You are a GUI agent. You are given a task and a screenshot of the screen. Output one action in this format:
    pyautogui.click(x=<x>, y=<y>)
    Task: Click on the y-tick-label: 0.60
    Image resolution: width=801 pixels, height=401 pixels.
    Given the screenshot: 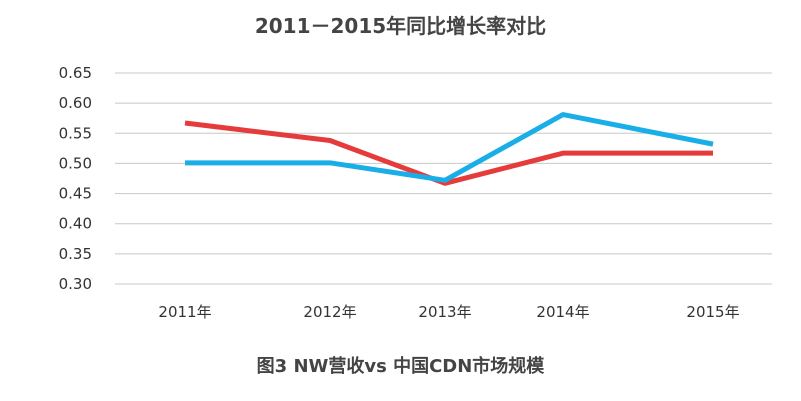 What is the action you would take?
    pyautogui.click(x=75, y=103)
    